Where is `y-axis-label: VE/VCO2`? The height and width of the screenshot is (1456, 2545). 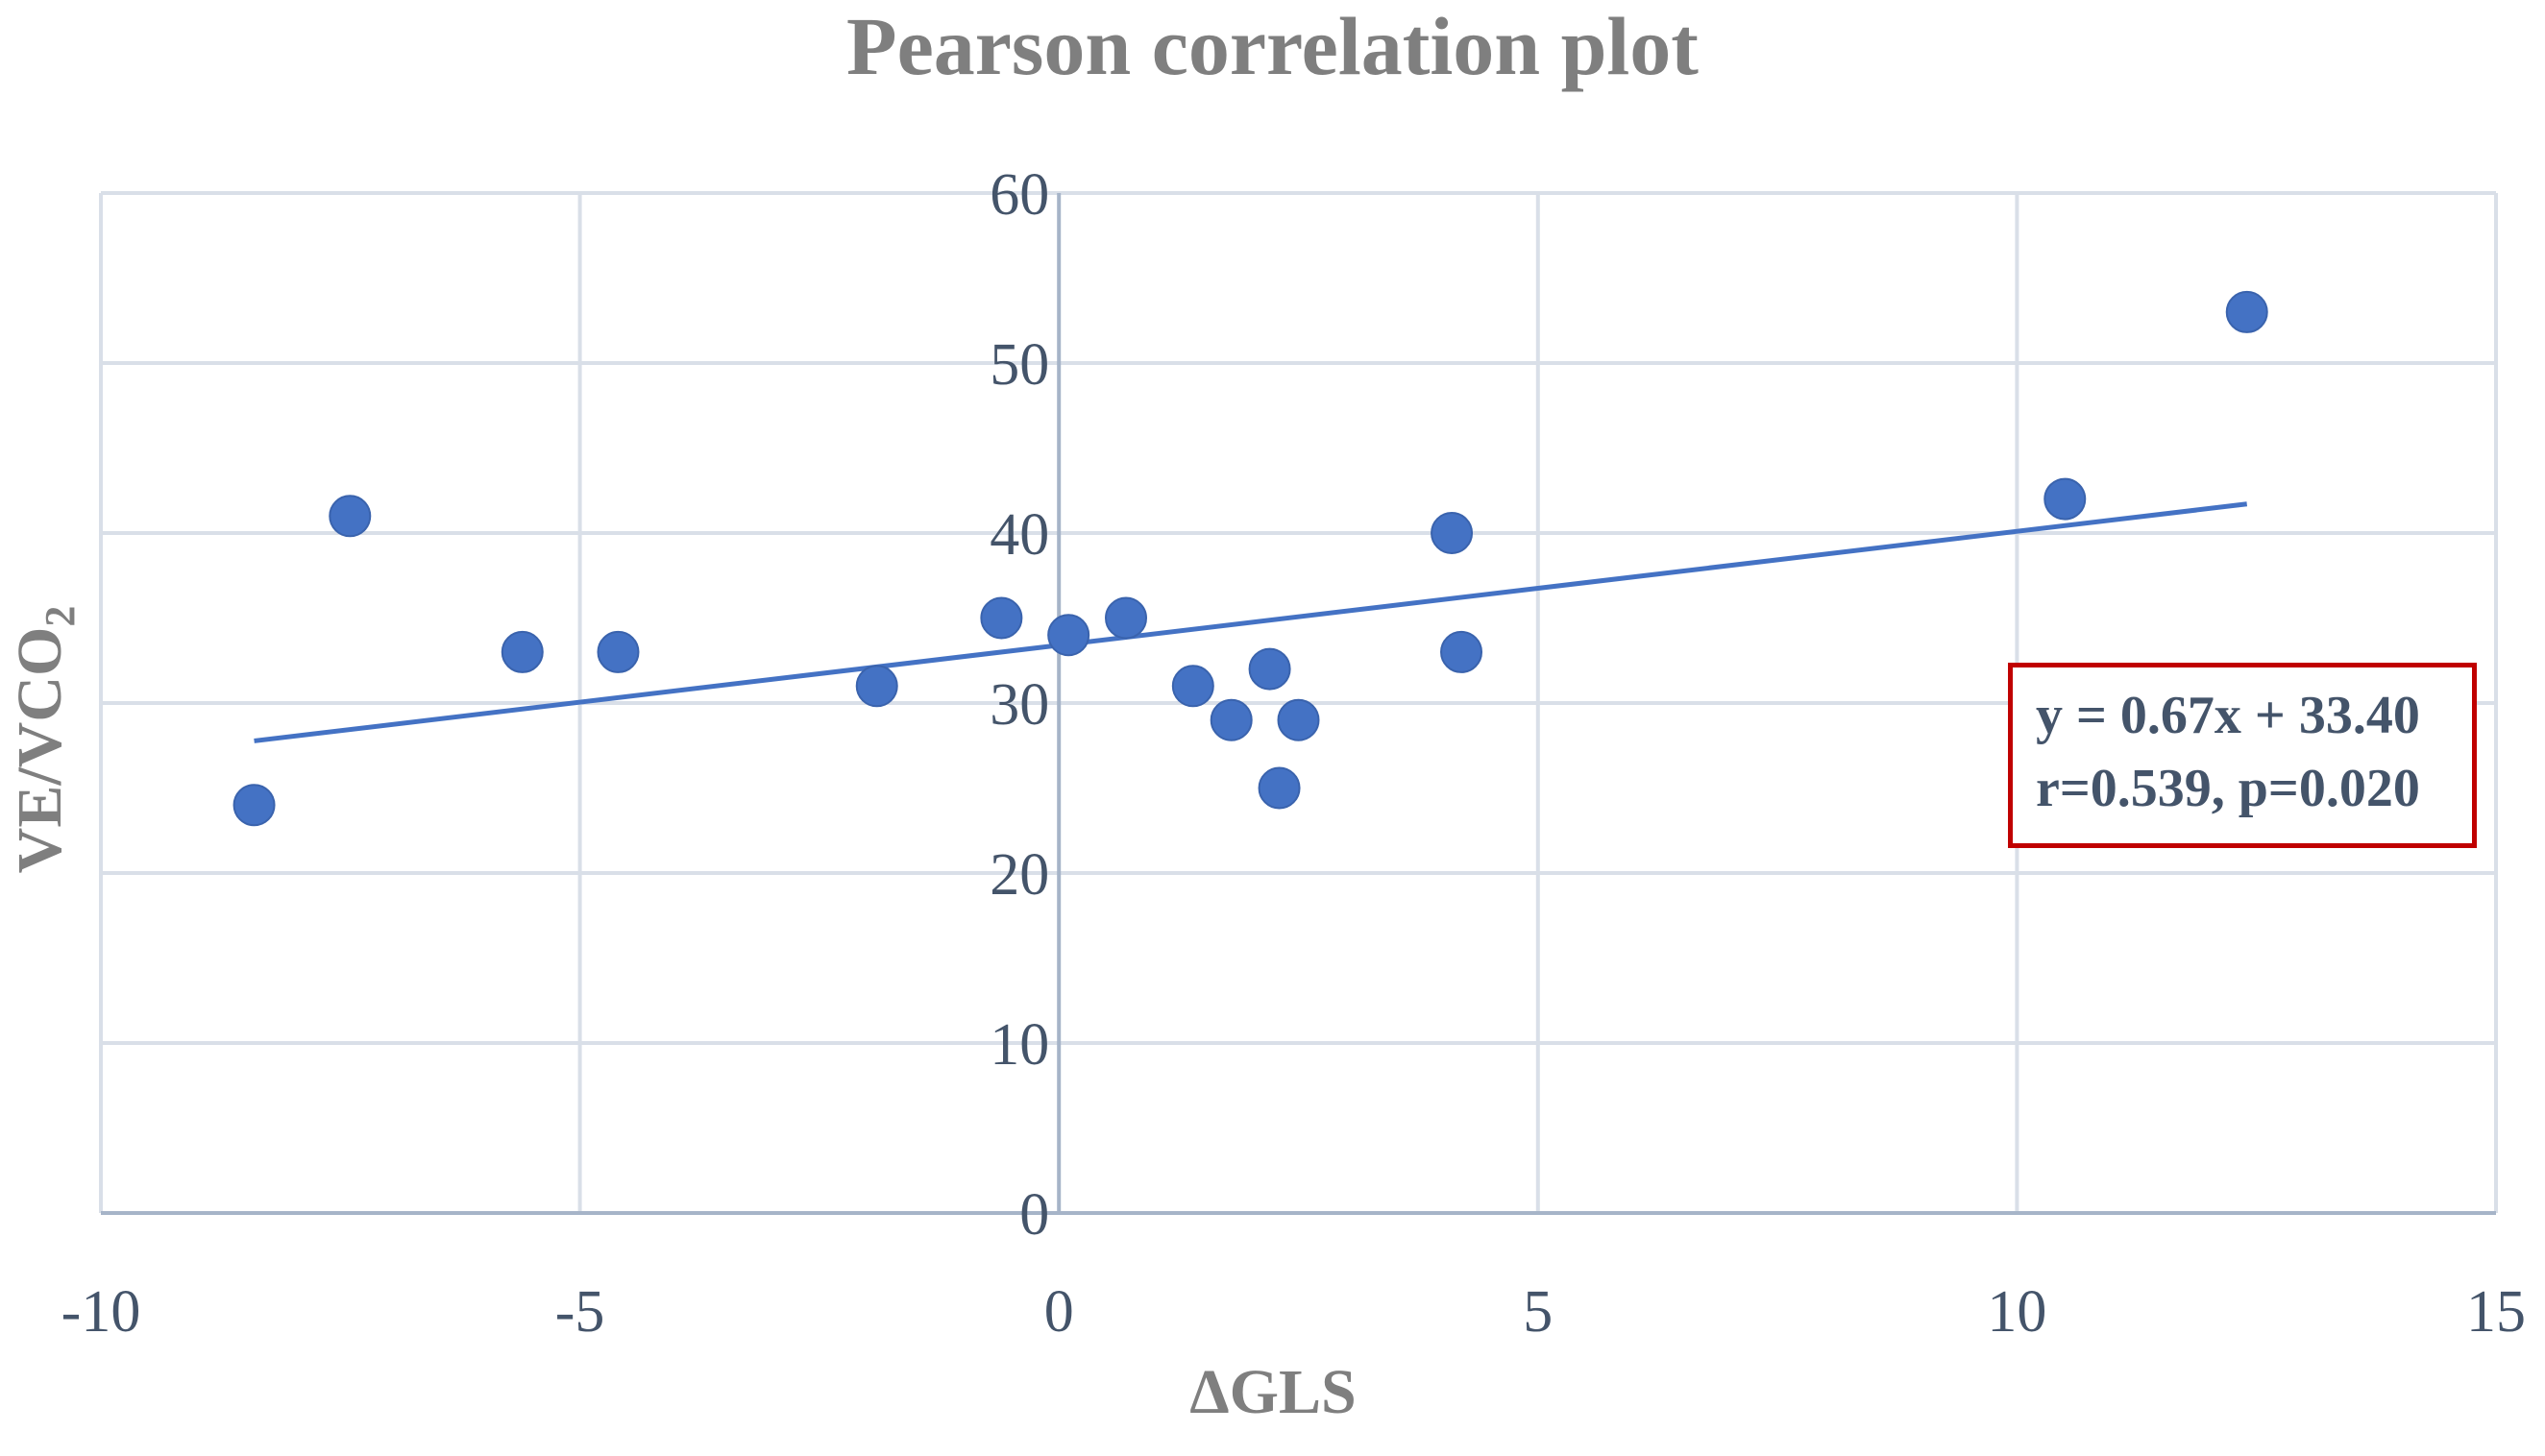
y-axis-label: VE/VCO2 is located at coordinates (44, 739).